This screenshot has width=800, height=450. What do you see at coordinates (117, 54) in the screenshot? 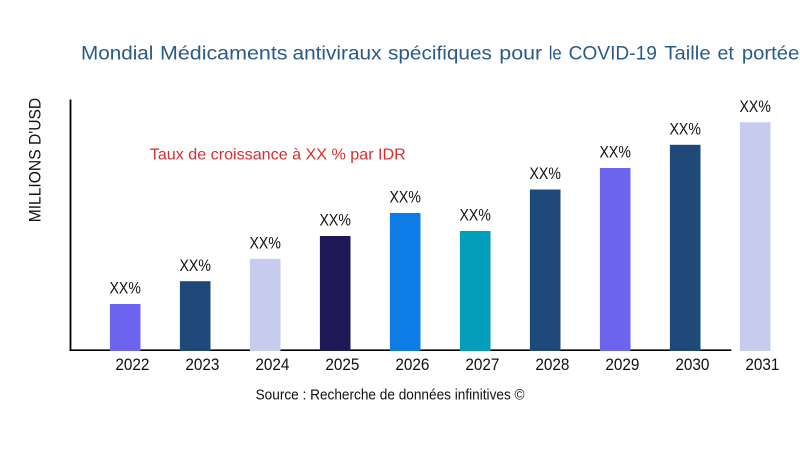
I see `svg-text: Mondial` at bounding box center [117, 54].